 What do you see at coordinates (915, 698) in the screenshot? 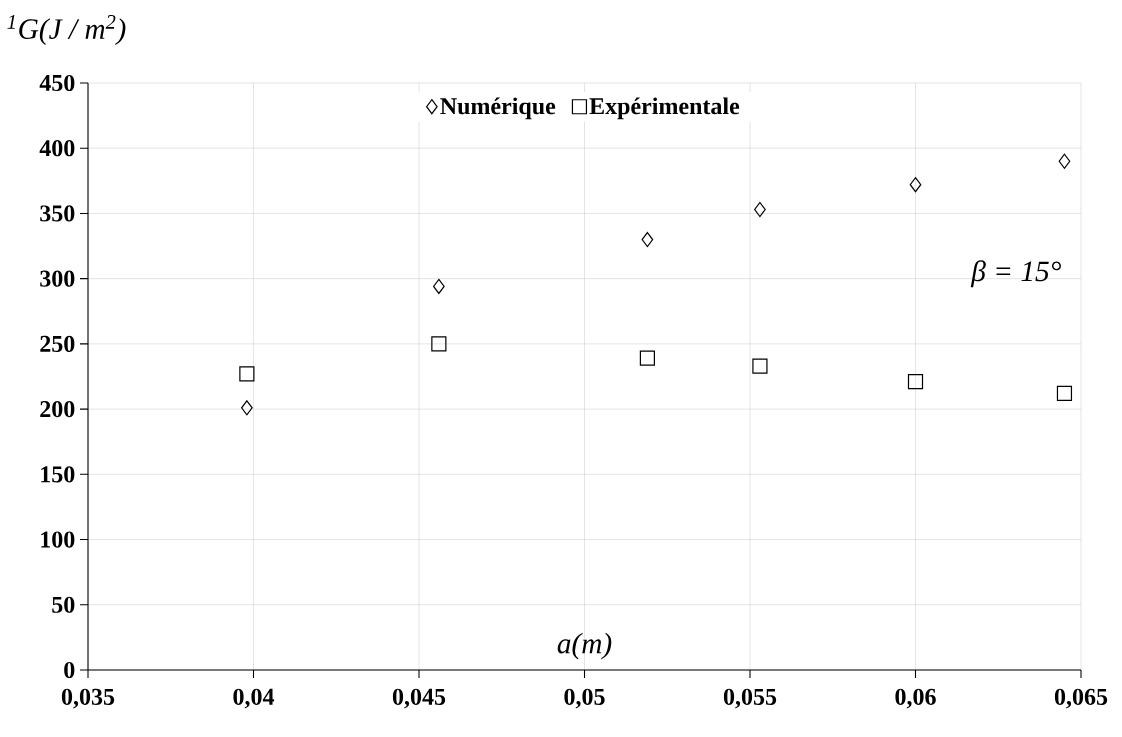
I see `x-tick-label: 0,06` at bounding box center [915, 698].